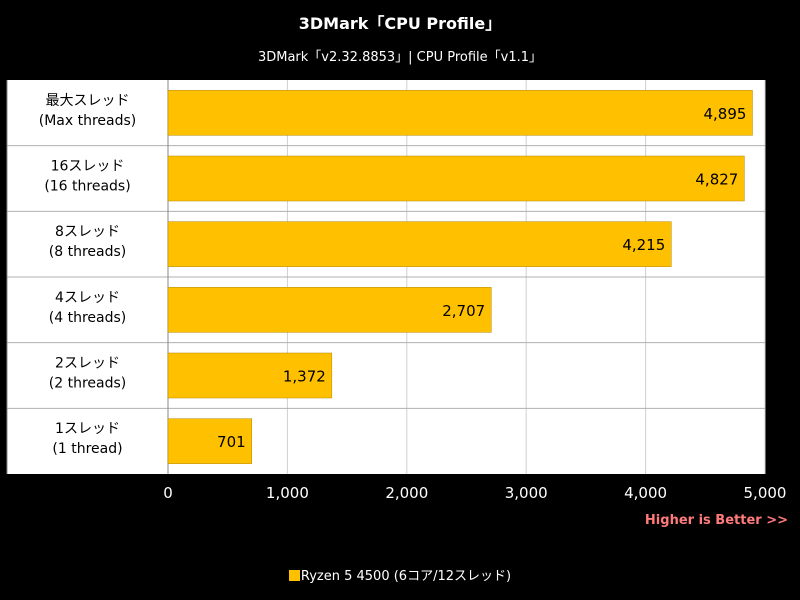  What do you see at coordinates (231, 442) in the screenshot?
I see `value-label: 701` at bounding box center [231, 442].